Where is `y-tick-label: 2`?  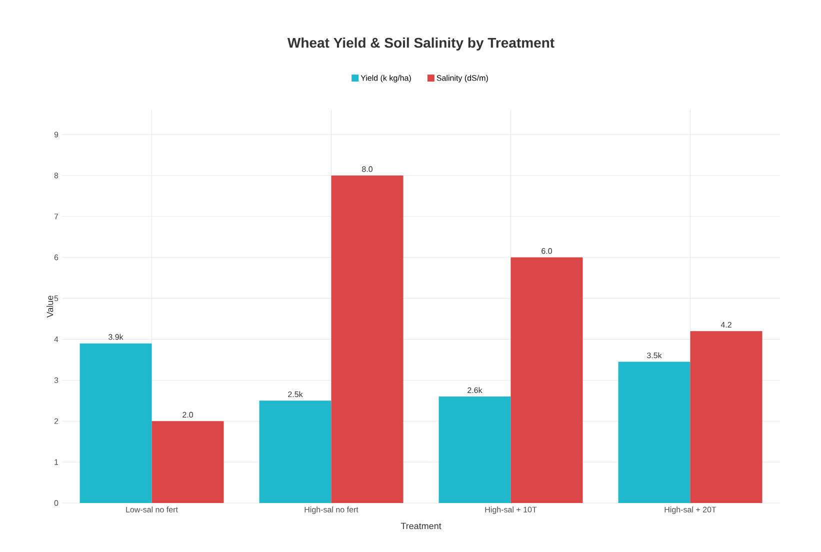 y-tick-label: 2 is located at coordinates (56, 421).